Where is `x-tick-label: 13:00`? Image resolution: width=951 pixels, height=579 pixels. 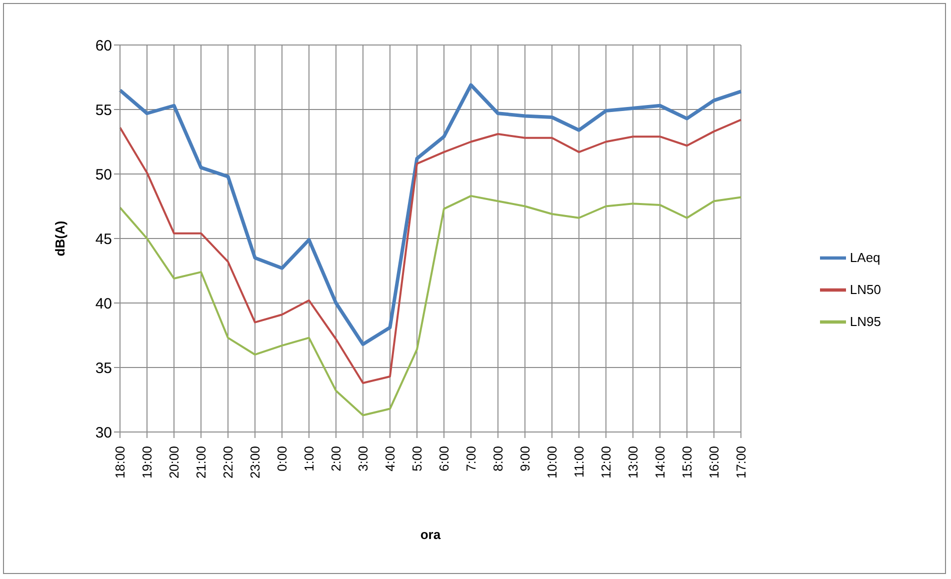 x-tick-label: 13:00 is located at coordinates (632, 462).